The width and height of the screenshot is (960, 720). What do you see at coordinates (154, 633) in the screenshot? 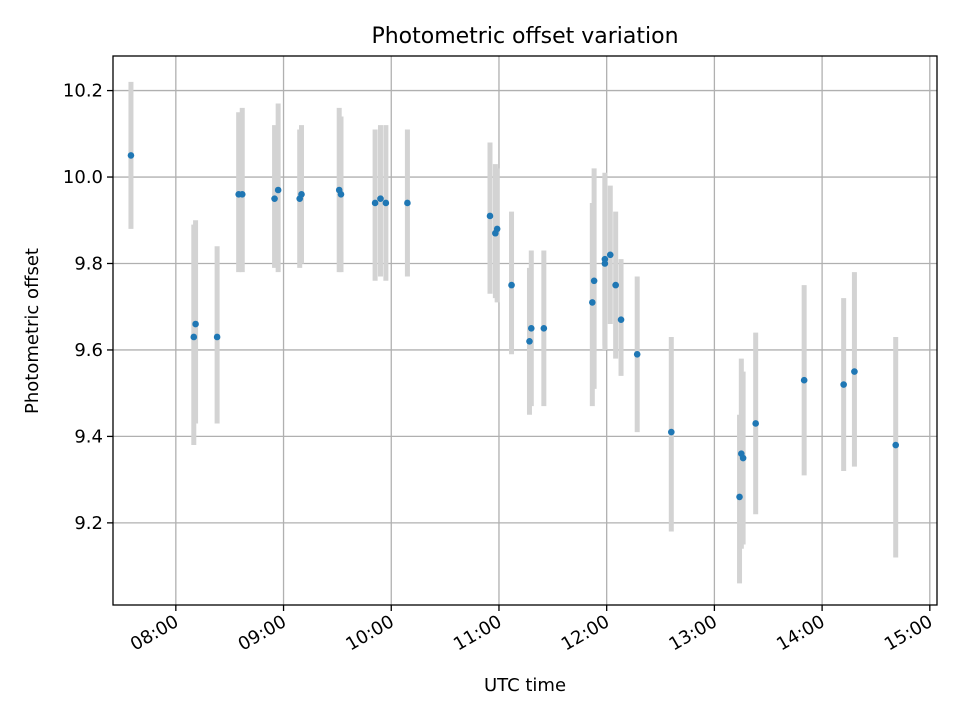
I see `x-tick-label: 08:00` at bounding box center [154, 633].